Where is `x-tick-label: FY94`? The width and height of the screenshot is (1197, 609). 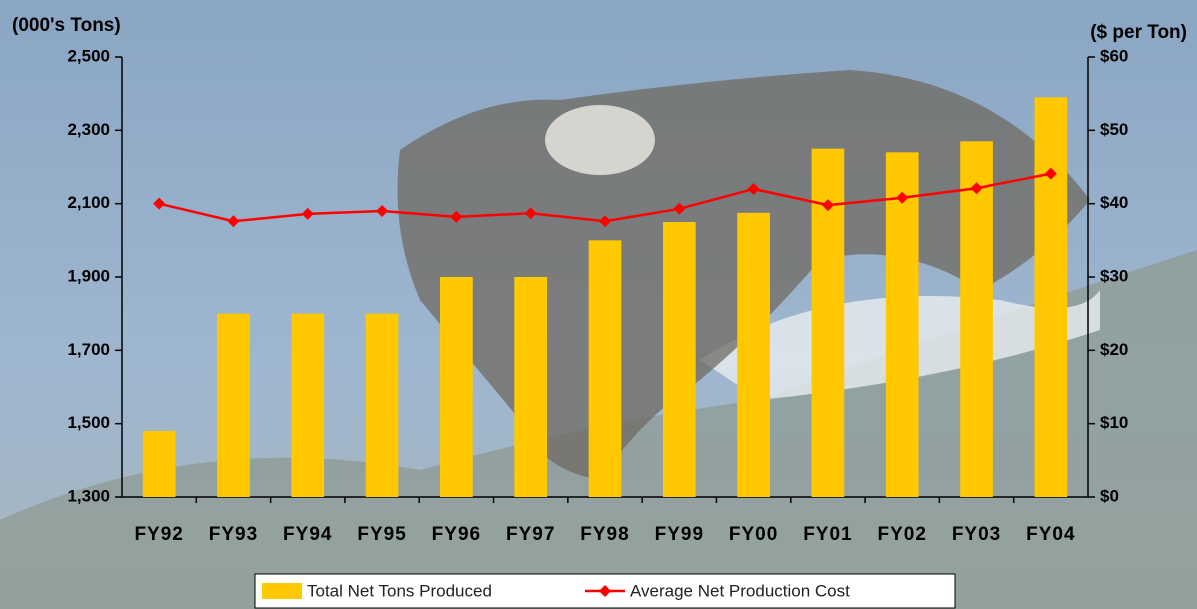 x-tick-label: FY94 is located at coordinates (307, 534).